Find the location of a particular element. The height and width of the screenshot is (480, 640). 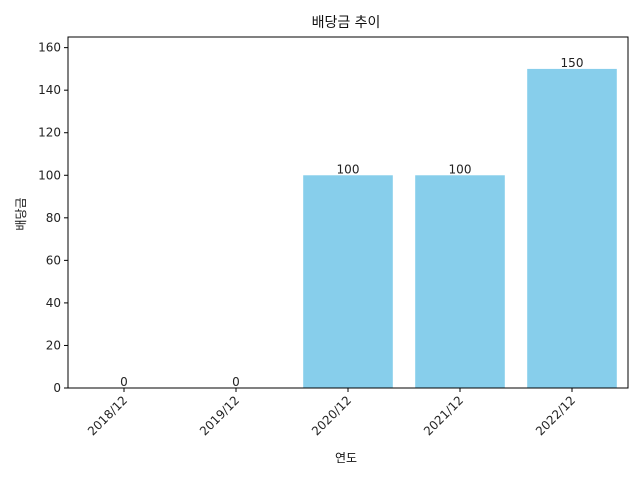

y-tick-label: 0 is located at coordinates (57, 388).